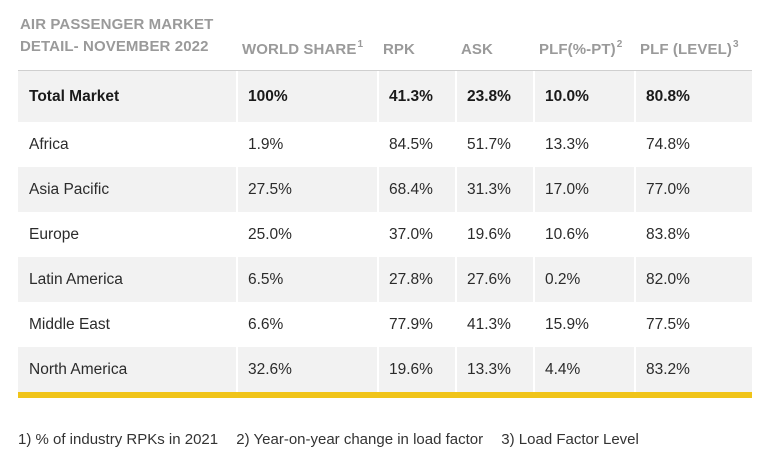  What do you see at coordinates (385, 395) in the screenshot?
I see `accent-bar` at bounding box center [385, 395].